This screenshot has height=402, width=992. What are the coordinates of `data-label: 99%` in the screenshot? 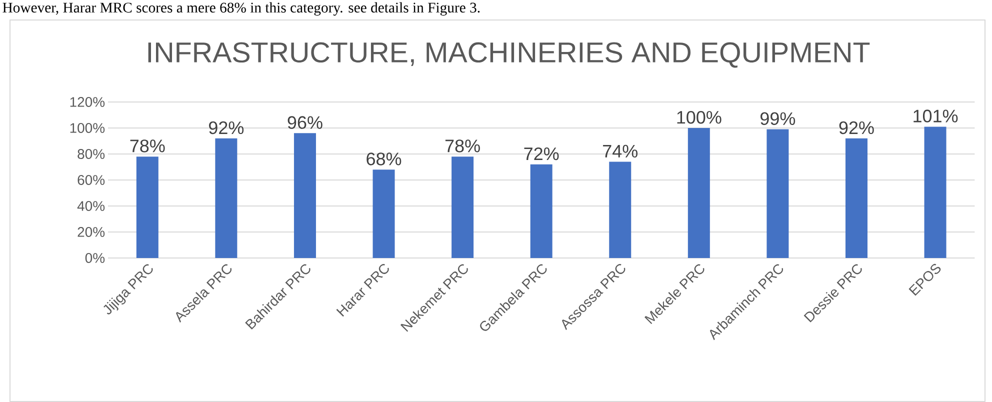 It's located at (778, 119).